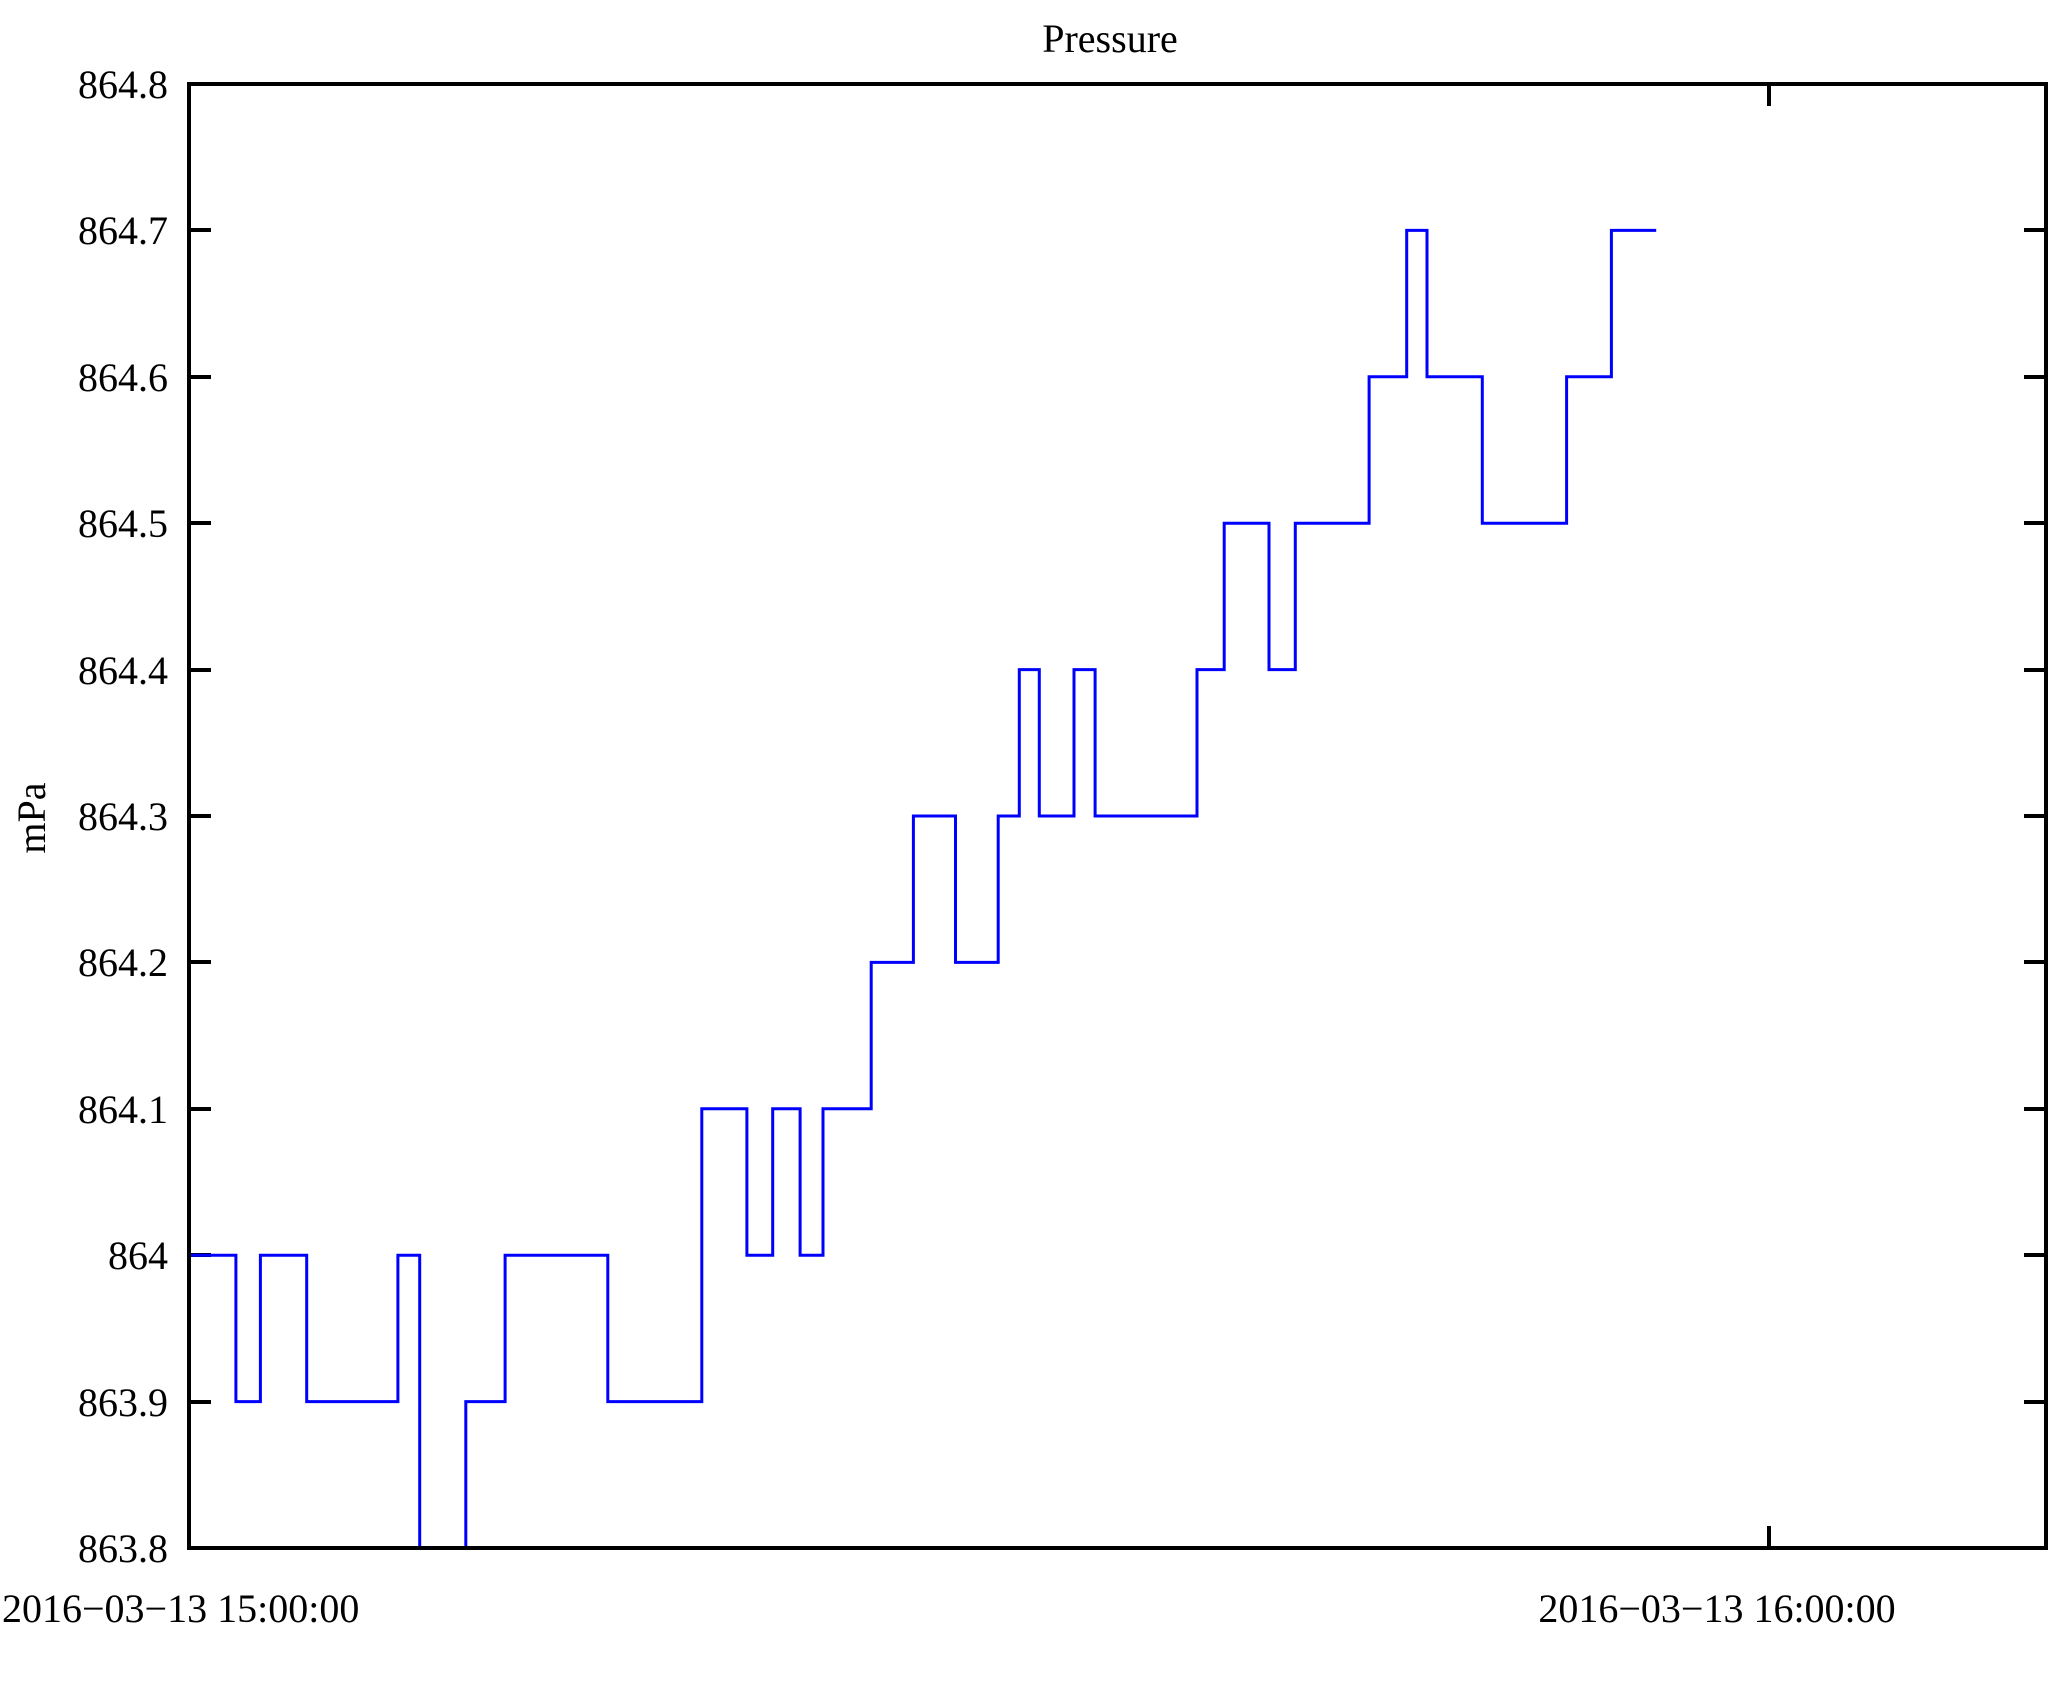 The image size is (2067, 1683). I want to click on y-tick-label: 864.8, so click(123, 84).